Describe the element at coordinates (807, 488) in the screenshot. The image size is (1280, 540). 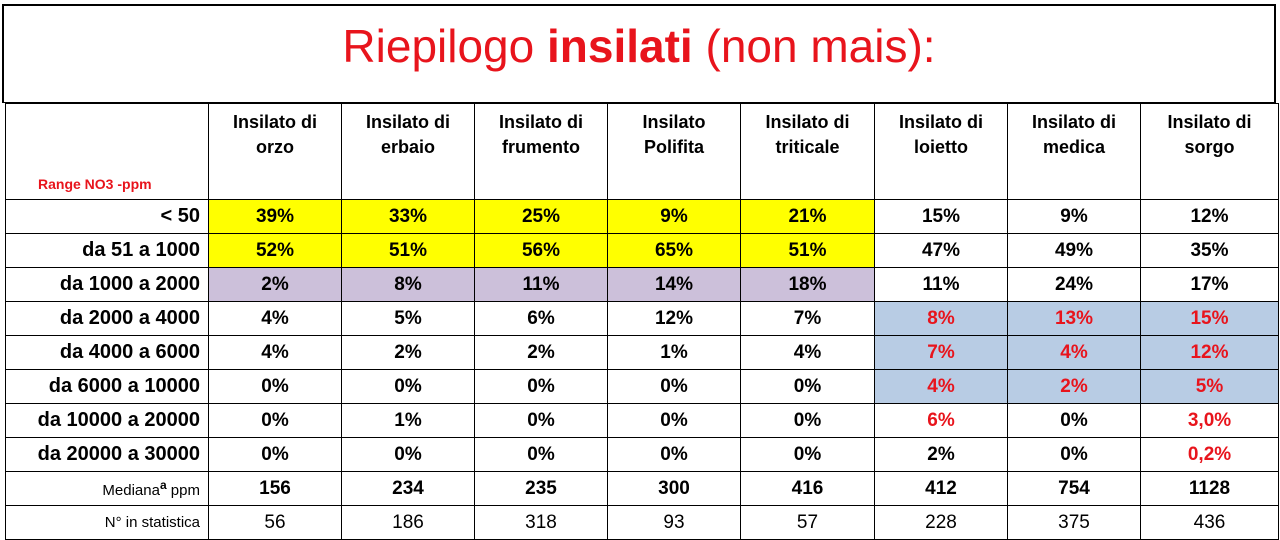
I see `table-cell: 416` at that location.